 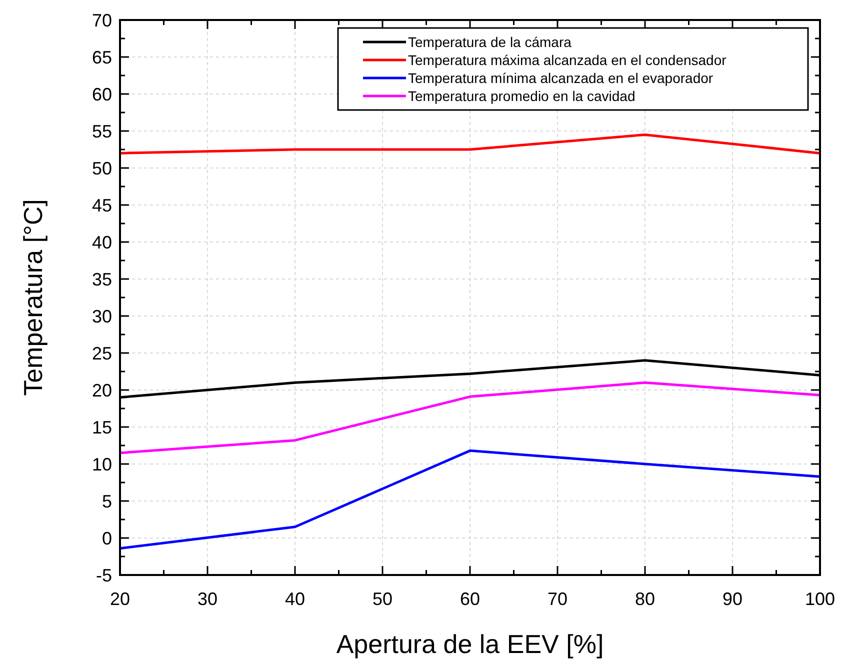 What do you see at coordinates (102, 94) in the screenshot?
I see `y-tick-label: 60` at bounding box center [102, 94].